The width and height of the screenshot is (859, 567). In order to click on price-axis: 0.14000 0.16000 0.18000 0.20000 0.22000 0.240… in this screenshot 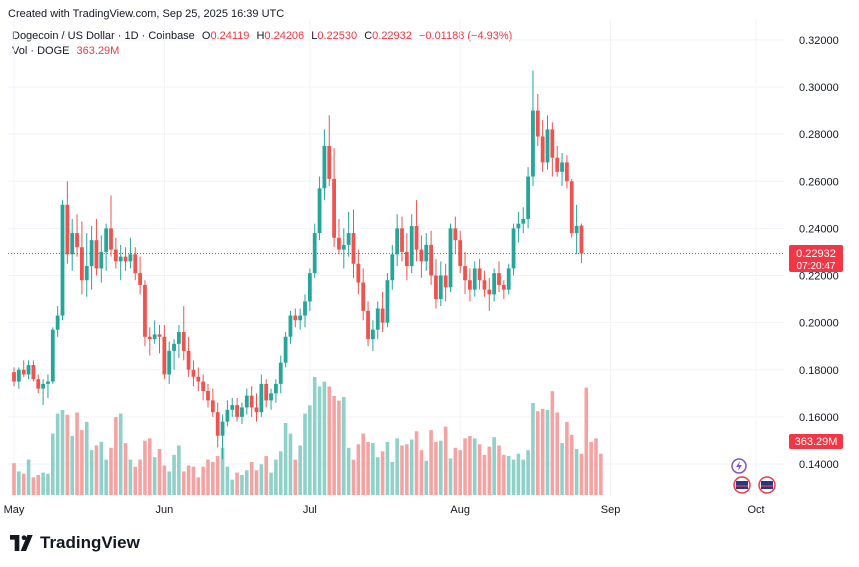, I will do `click(819, 253)`.